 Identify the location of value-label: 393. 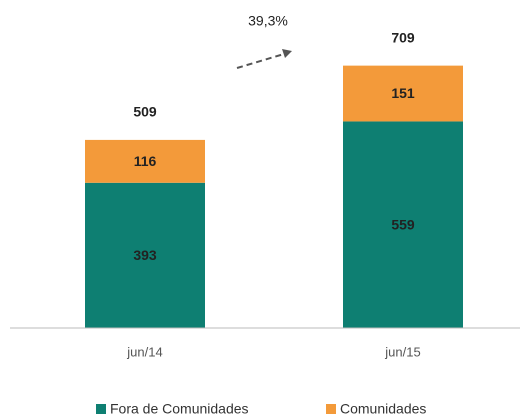
(145, 255).